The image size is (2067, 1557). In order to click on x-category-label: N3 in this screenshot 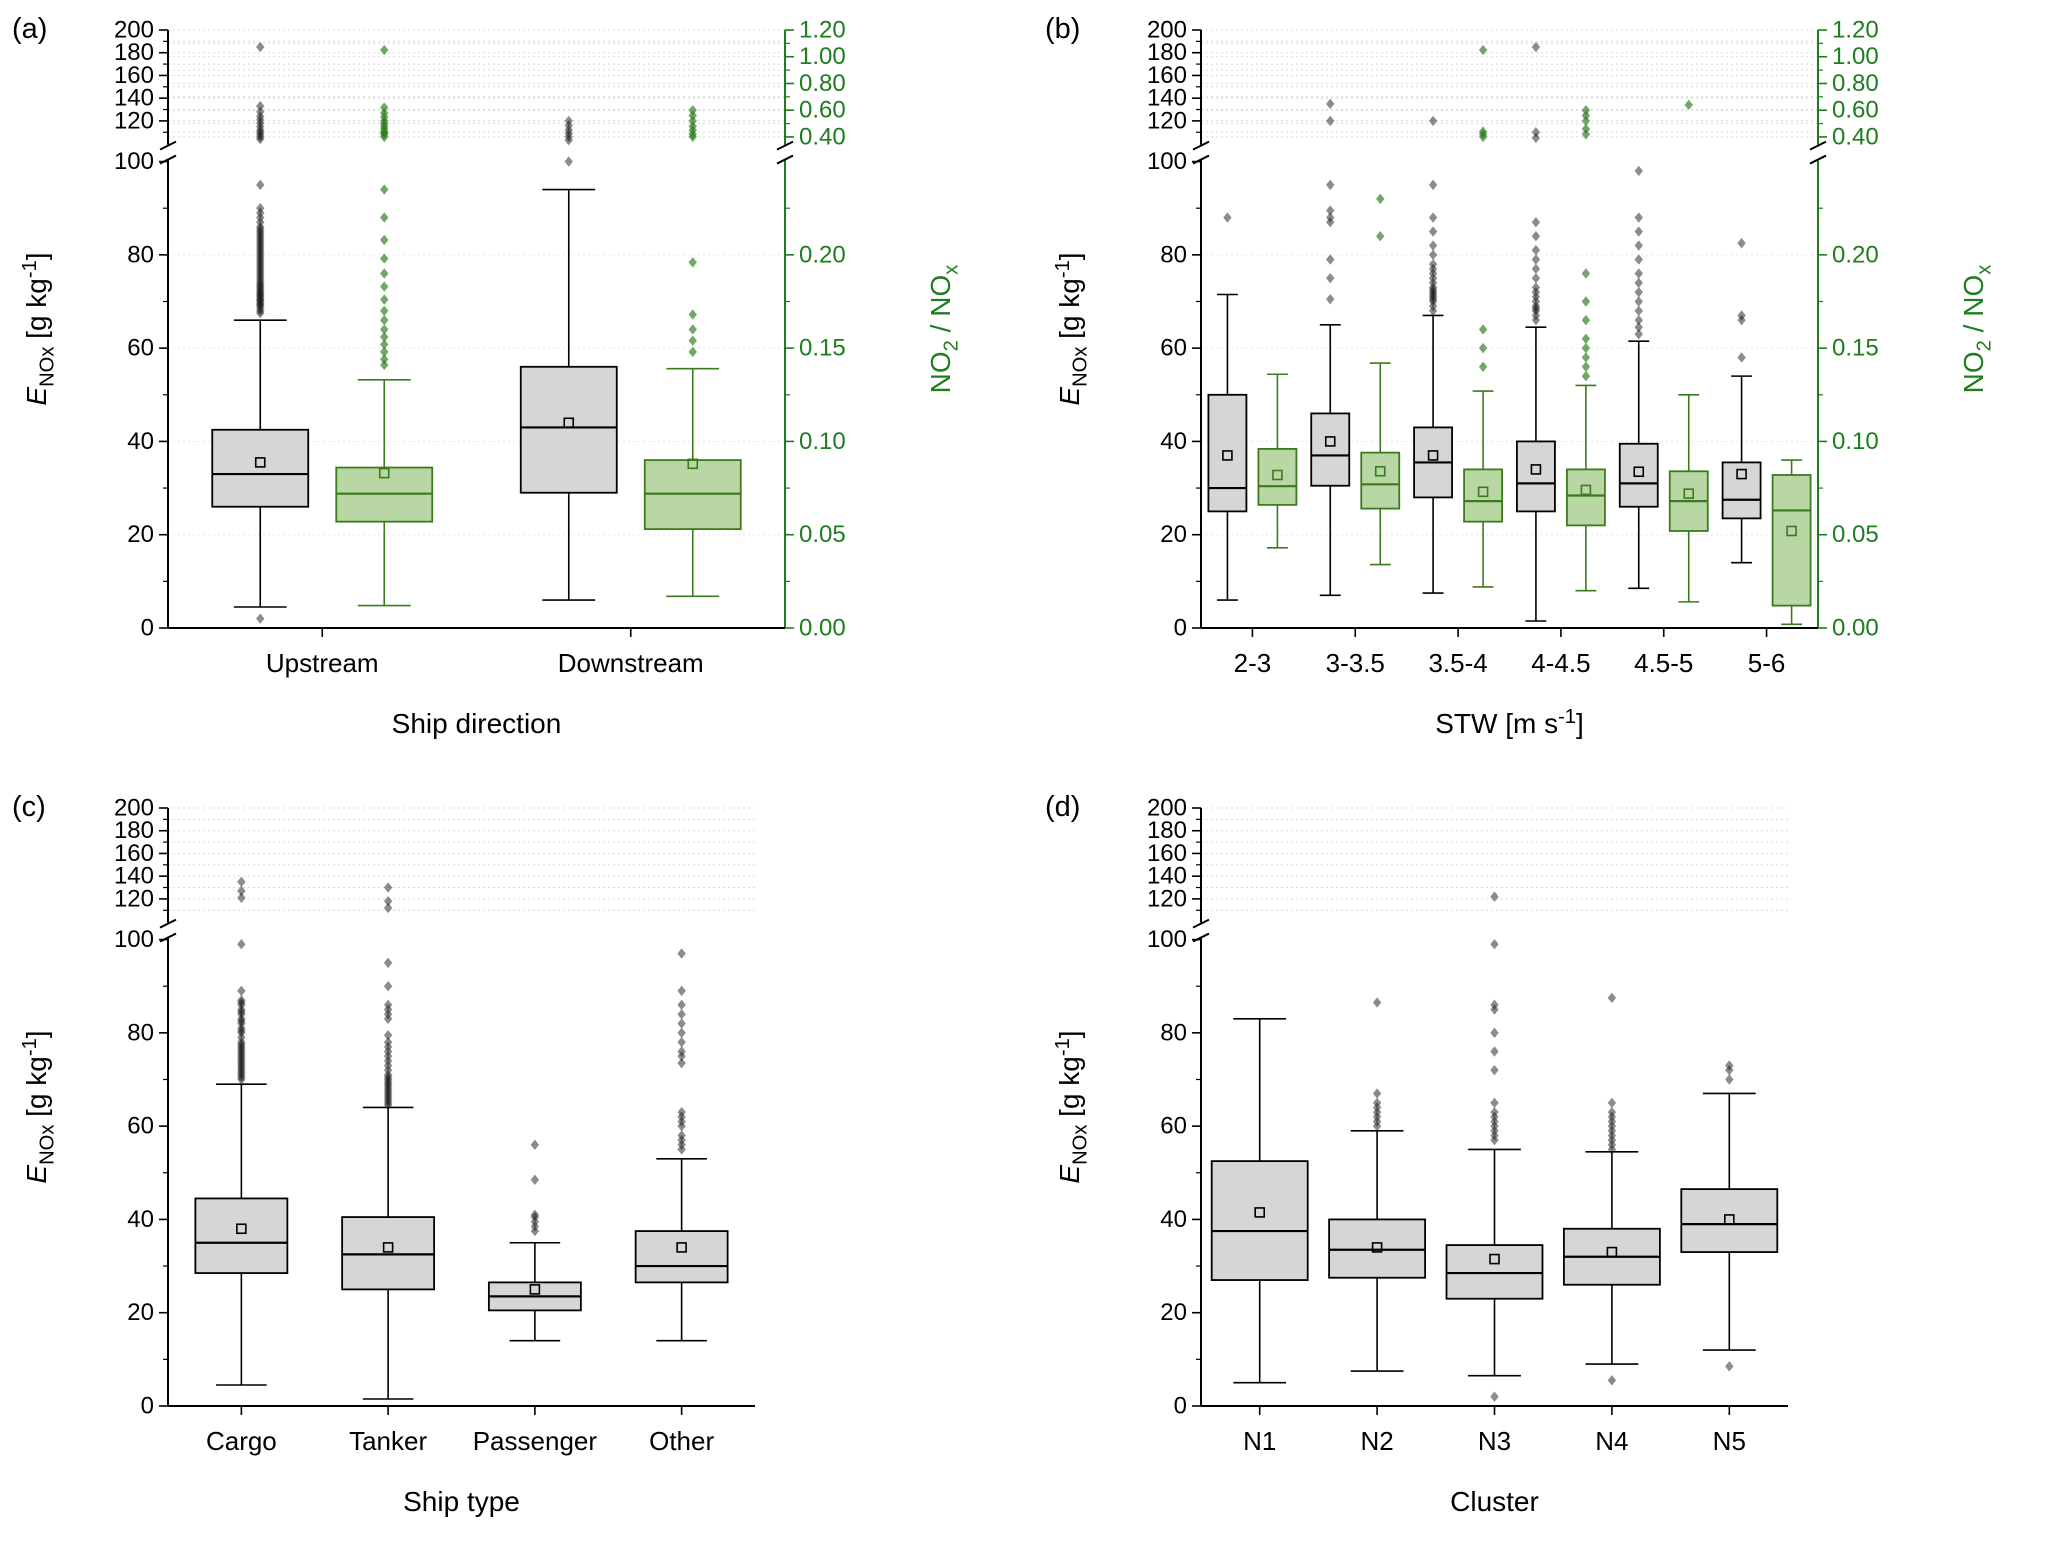, I will do `click(1494, 1441)`.